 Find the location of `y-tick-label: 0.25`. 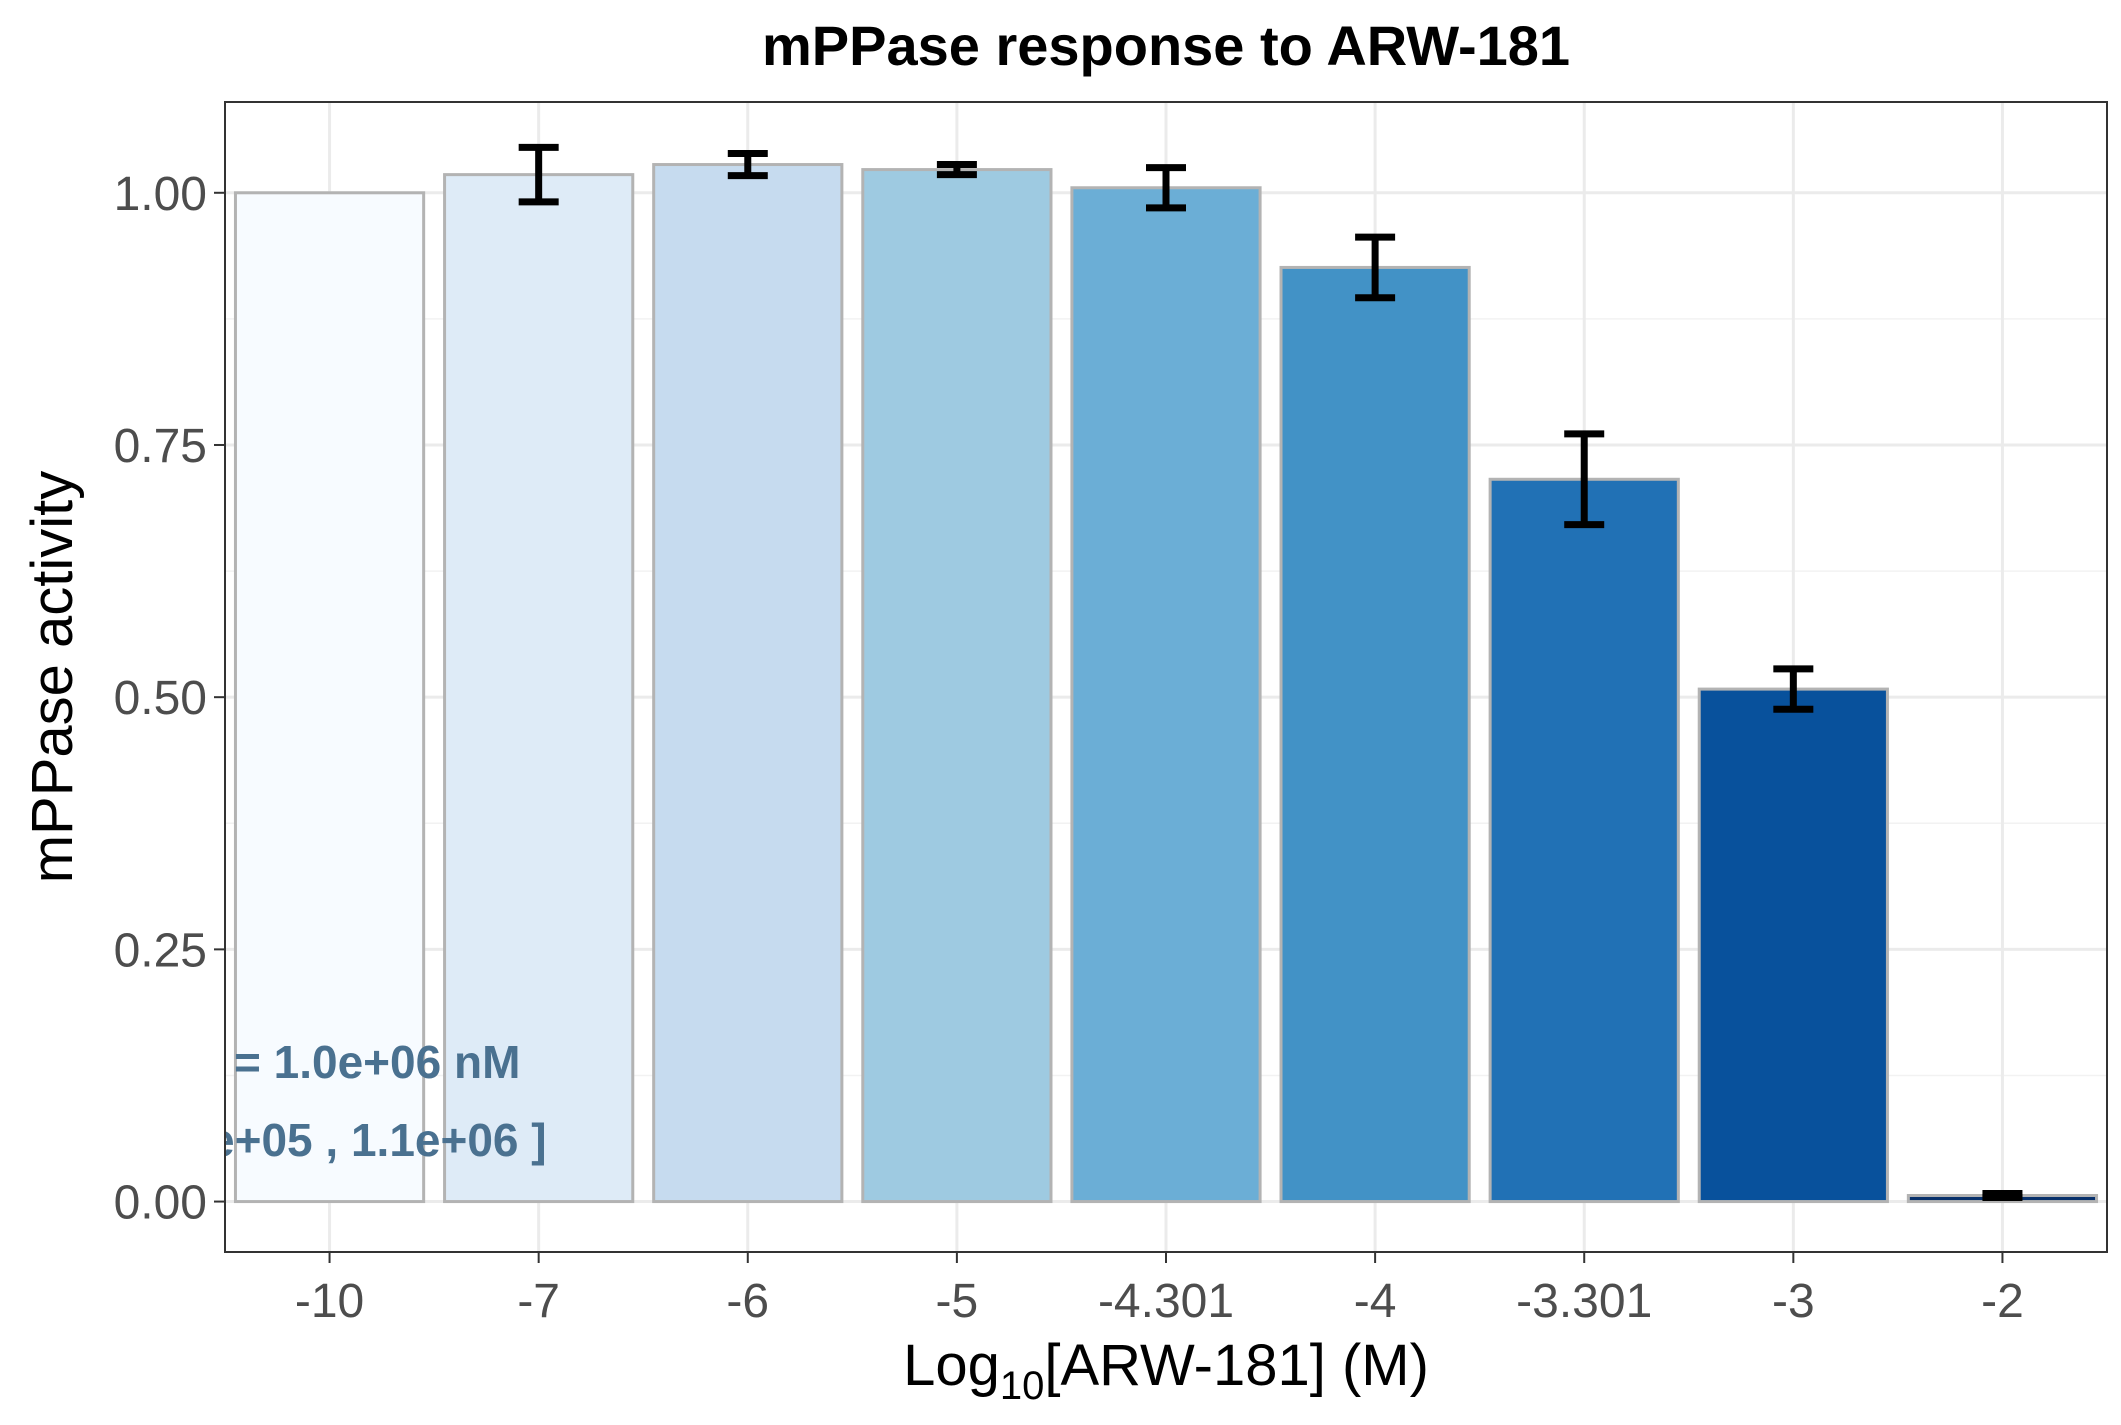

y-tick-label: 0.25 is located at coordinates (160, 950).